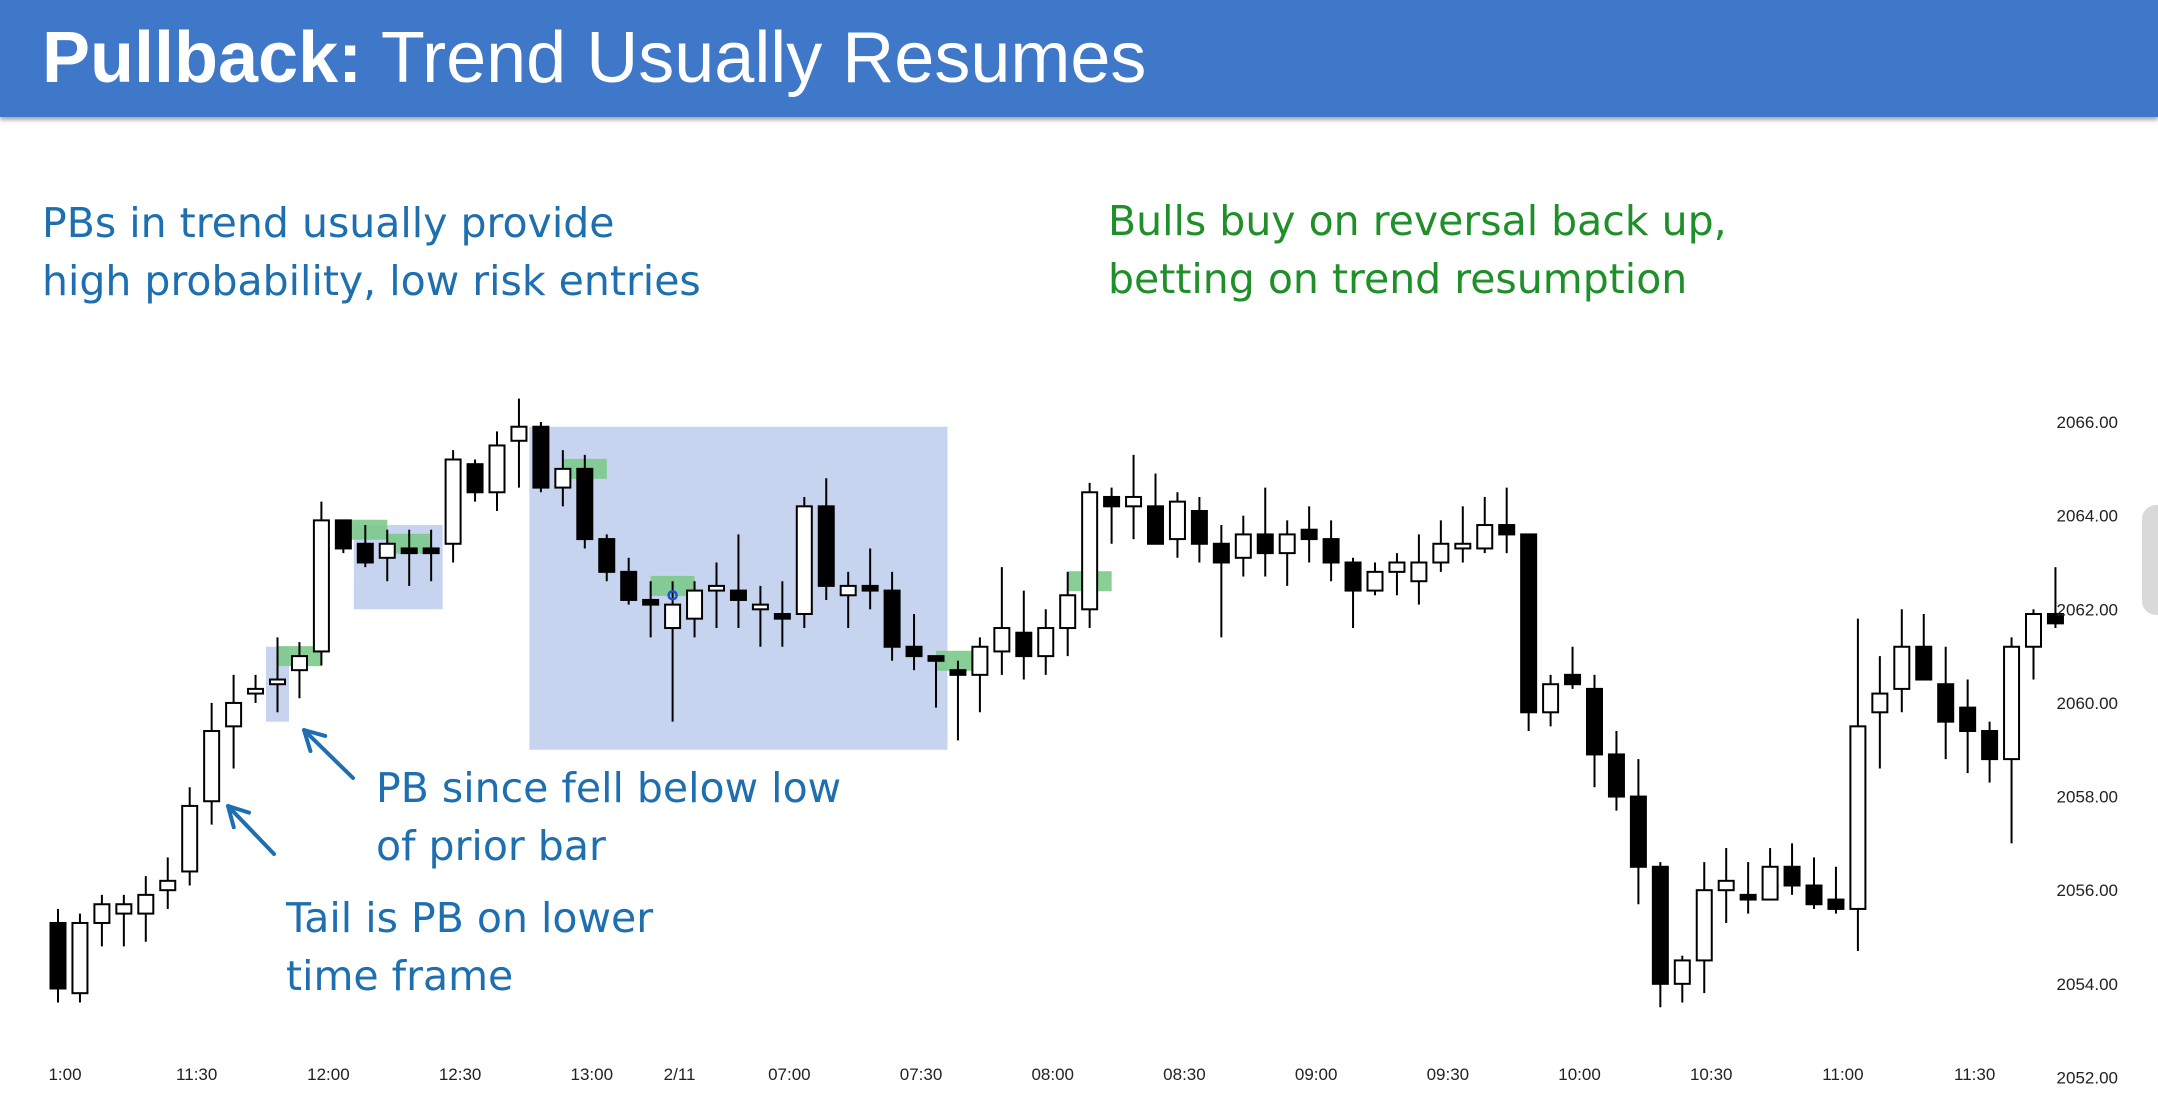 This screenshot has width=2158, height=1110. Describe the element at coordinates (921, 1074) in the screenshot. I see `x-tick-label: 07:30` at that location.